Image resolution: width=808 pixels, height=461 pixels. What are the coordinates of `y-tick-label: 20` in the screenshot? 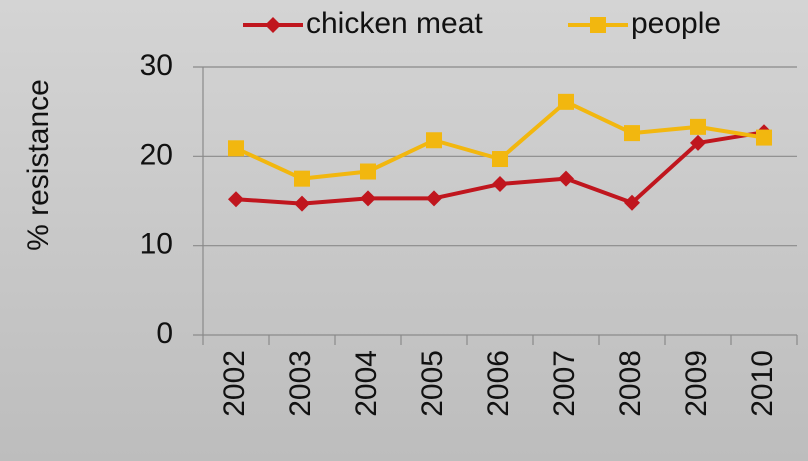 It's located at (156, 154).